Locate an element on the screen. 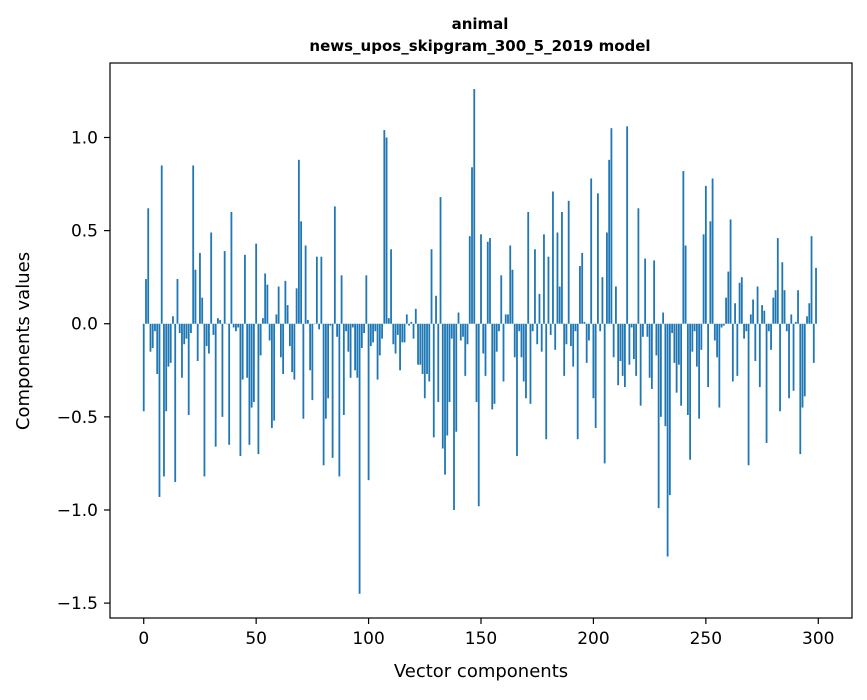 The width and height of the screenshot is (867, 700). x-axis-label: Vector components is located at coordinates (481, 671).